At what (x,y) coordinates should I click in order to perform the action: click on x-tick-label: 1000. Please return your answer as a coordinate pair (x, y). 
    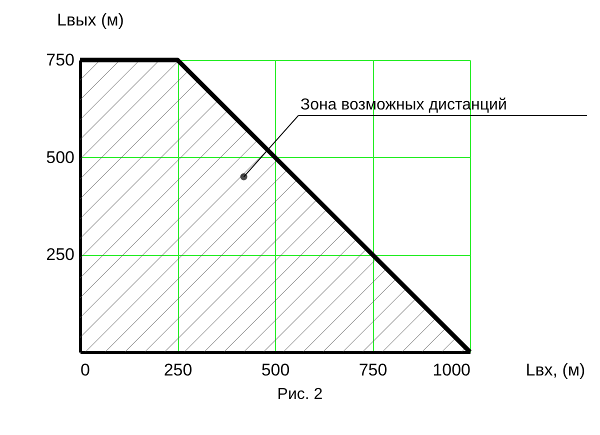
    Looking at the image, I should click on (451, 370).